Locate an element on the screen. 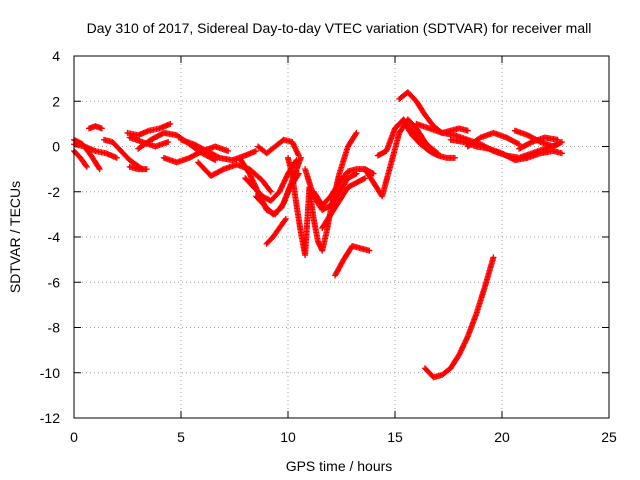 The height and width of the screenshot is (480, 640). y-tick-label: -12 is located at coordinates (50, 418).